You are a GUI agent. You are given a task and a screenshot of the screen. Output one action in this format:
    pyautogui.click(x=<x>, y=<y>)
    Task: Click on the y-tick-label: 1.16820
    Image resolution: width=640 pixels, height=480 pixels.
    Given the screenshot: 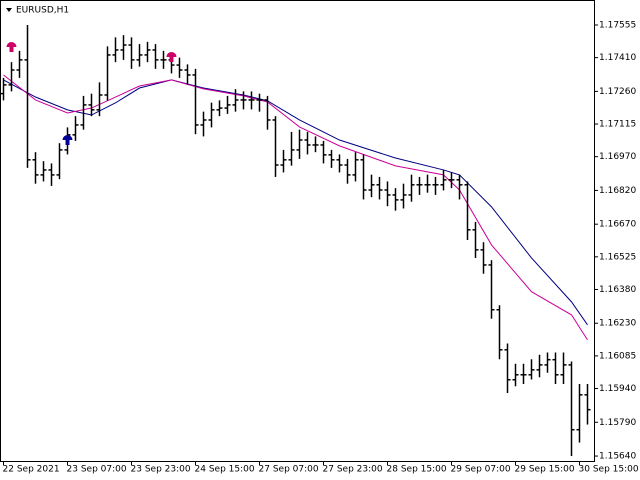 What is the action you would take?
    pyautogui.click(x=617, y=191)
    